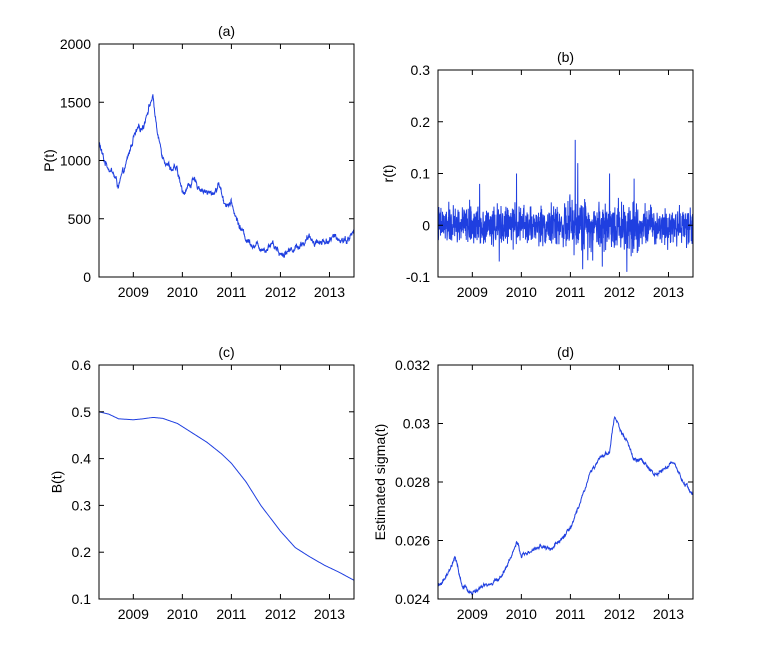 The width and height of the screenshot is (763, 666). I want to click on y-tick-label-c: 0.4, so click(82, 459).